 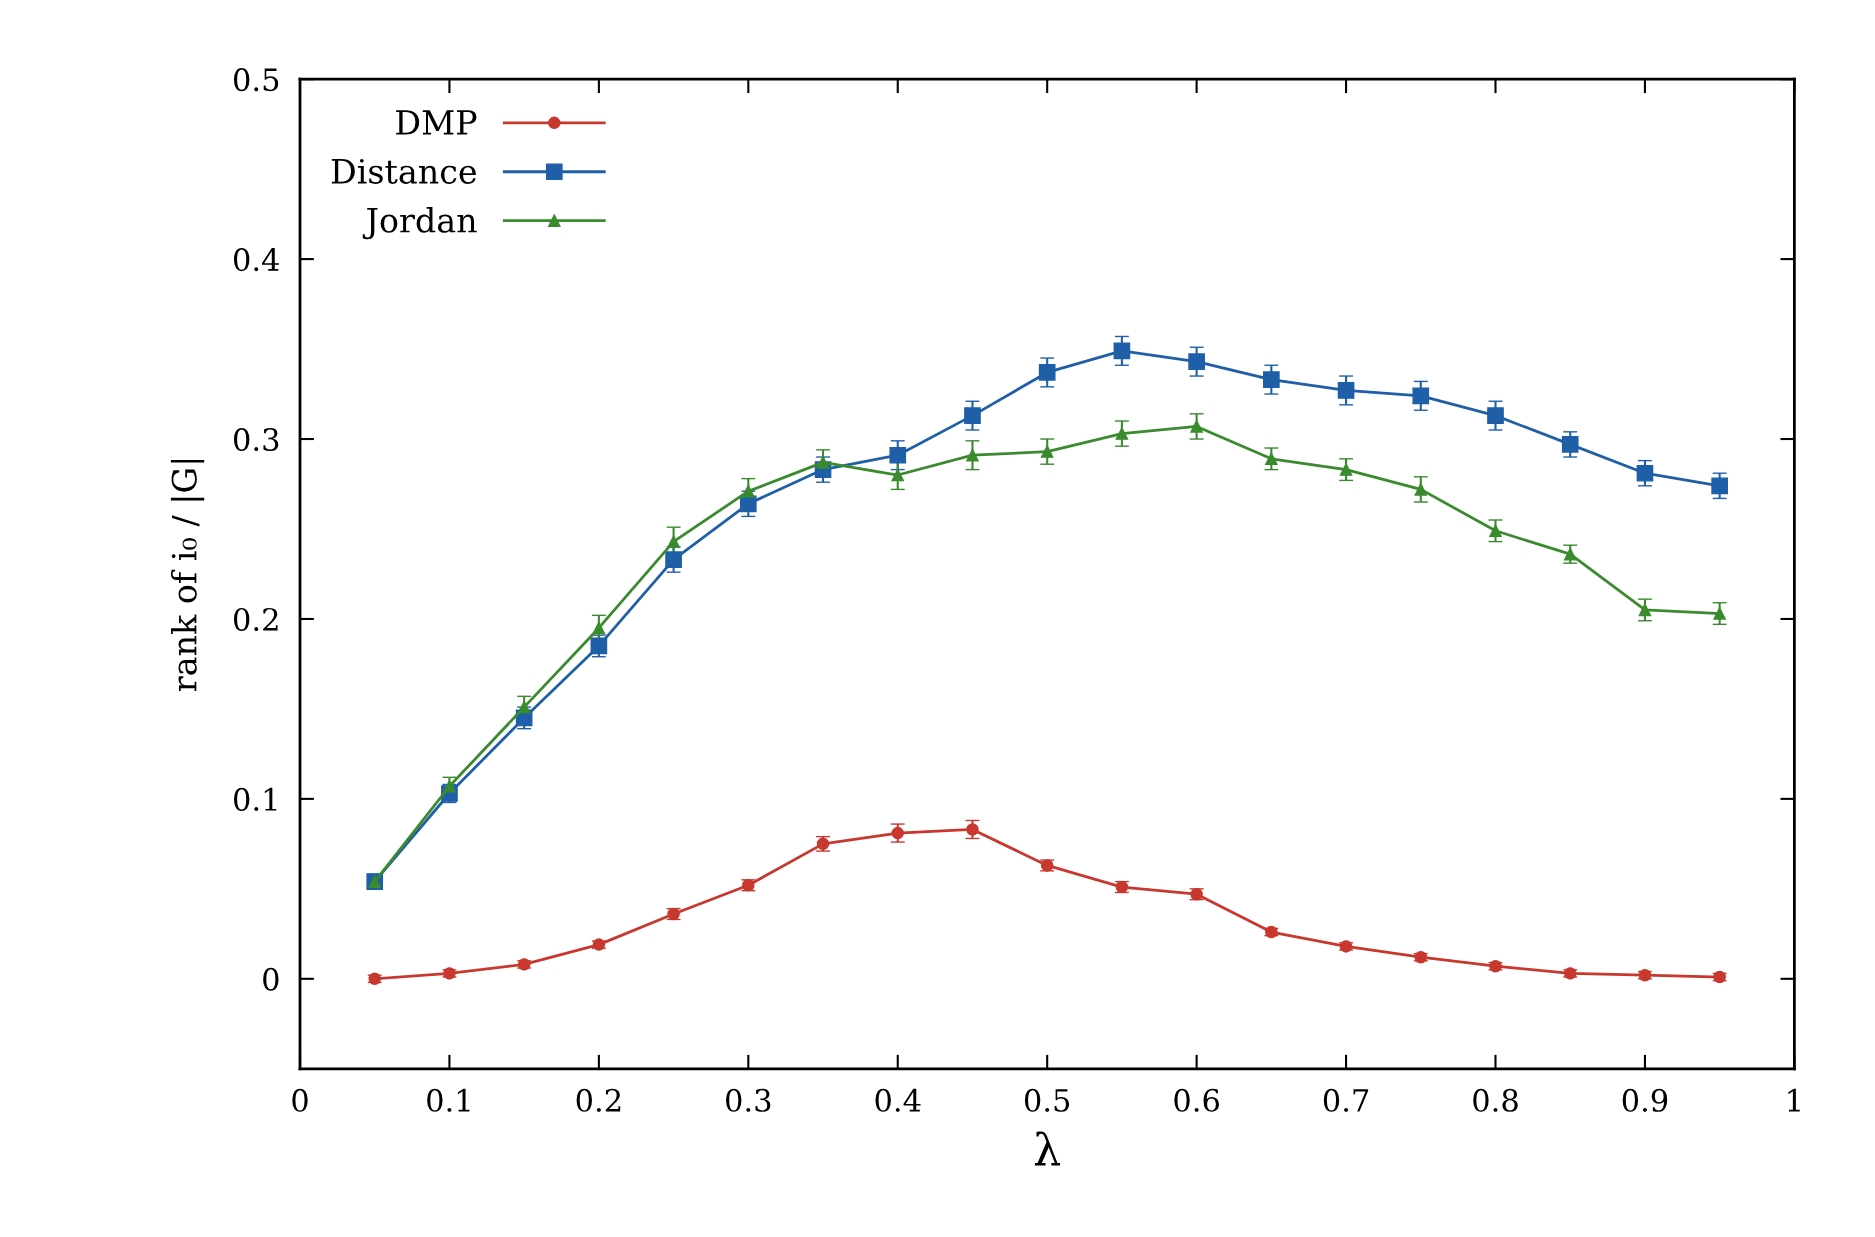 What do you see at coordinates (271, 979) in the screenshot?
I see `y-tick-label: 0` at bounding box center [271, 979].